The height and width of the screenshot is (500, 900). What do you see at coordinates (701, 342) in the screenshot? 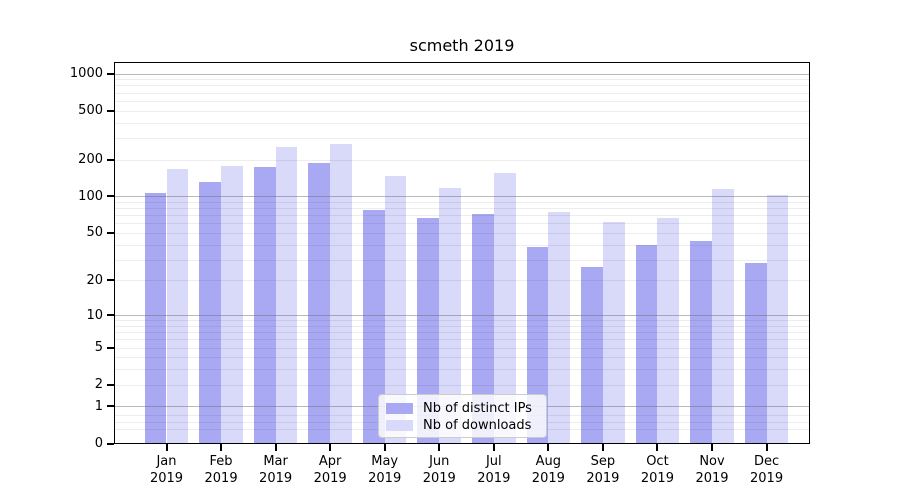
I see `bar-distinct-ips-nov` at bounding box center [701, 342].